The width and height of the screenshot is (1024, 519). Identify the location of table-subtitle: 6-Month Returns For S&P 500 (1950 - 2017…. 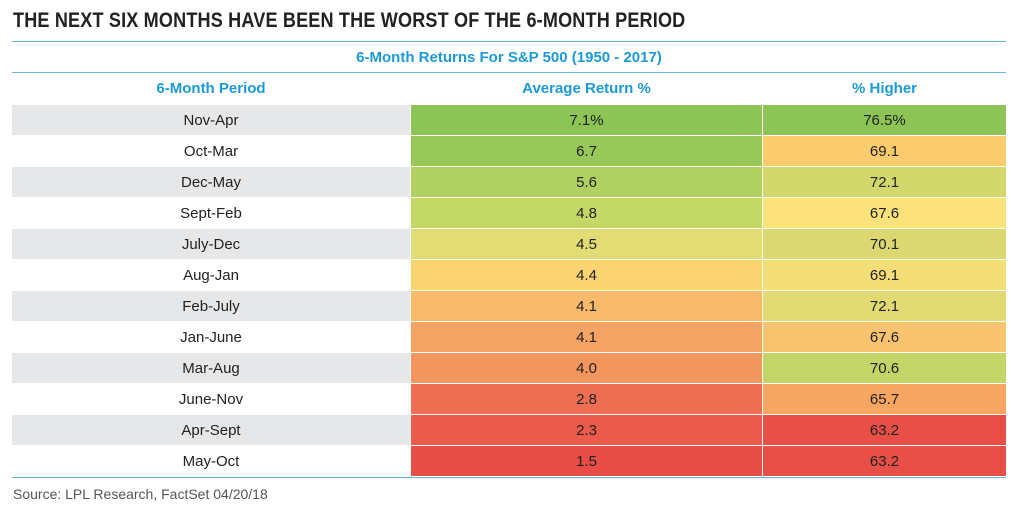
(509, 57).